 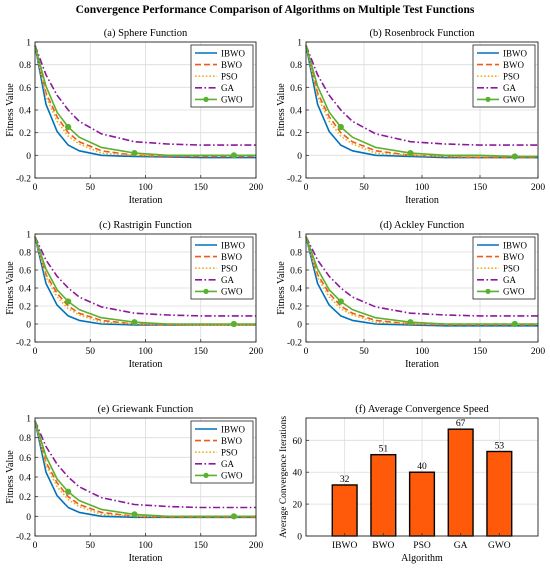 What do you see at coordinates (298, 474) in the screenshot?
I see `tick-label-y: 40` at bounding box center [298, 474].